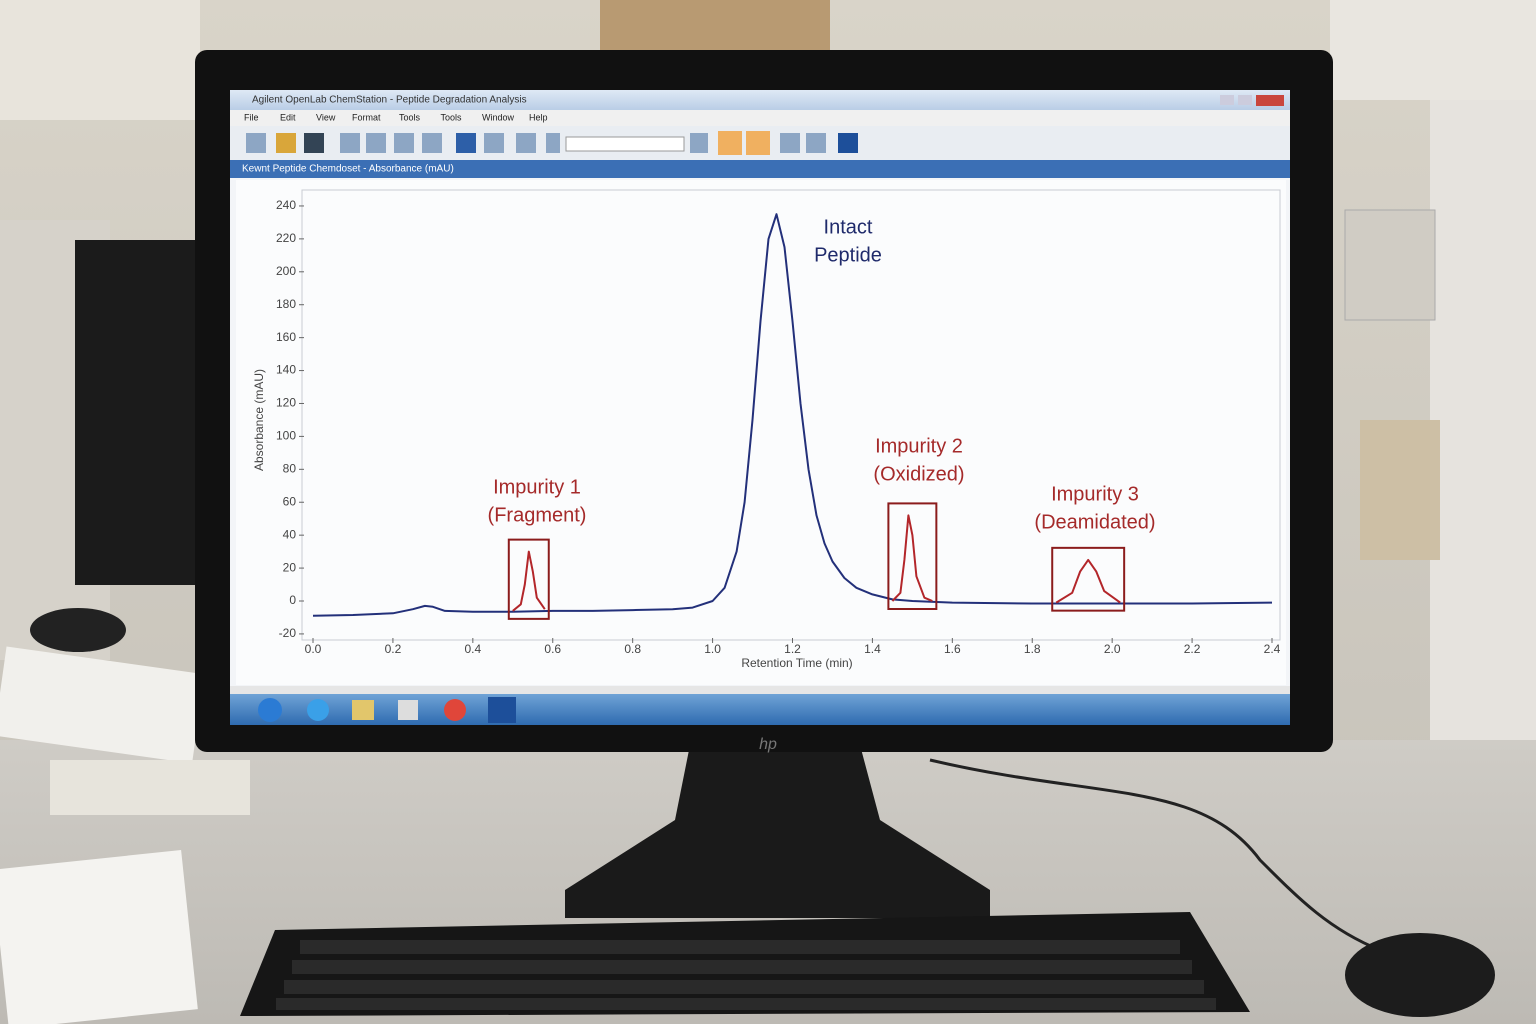 The width and height of the screenshot is (1536, 1029). I want to click on x-tick-label: 1.4, so click(872, 649).